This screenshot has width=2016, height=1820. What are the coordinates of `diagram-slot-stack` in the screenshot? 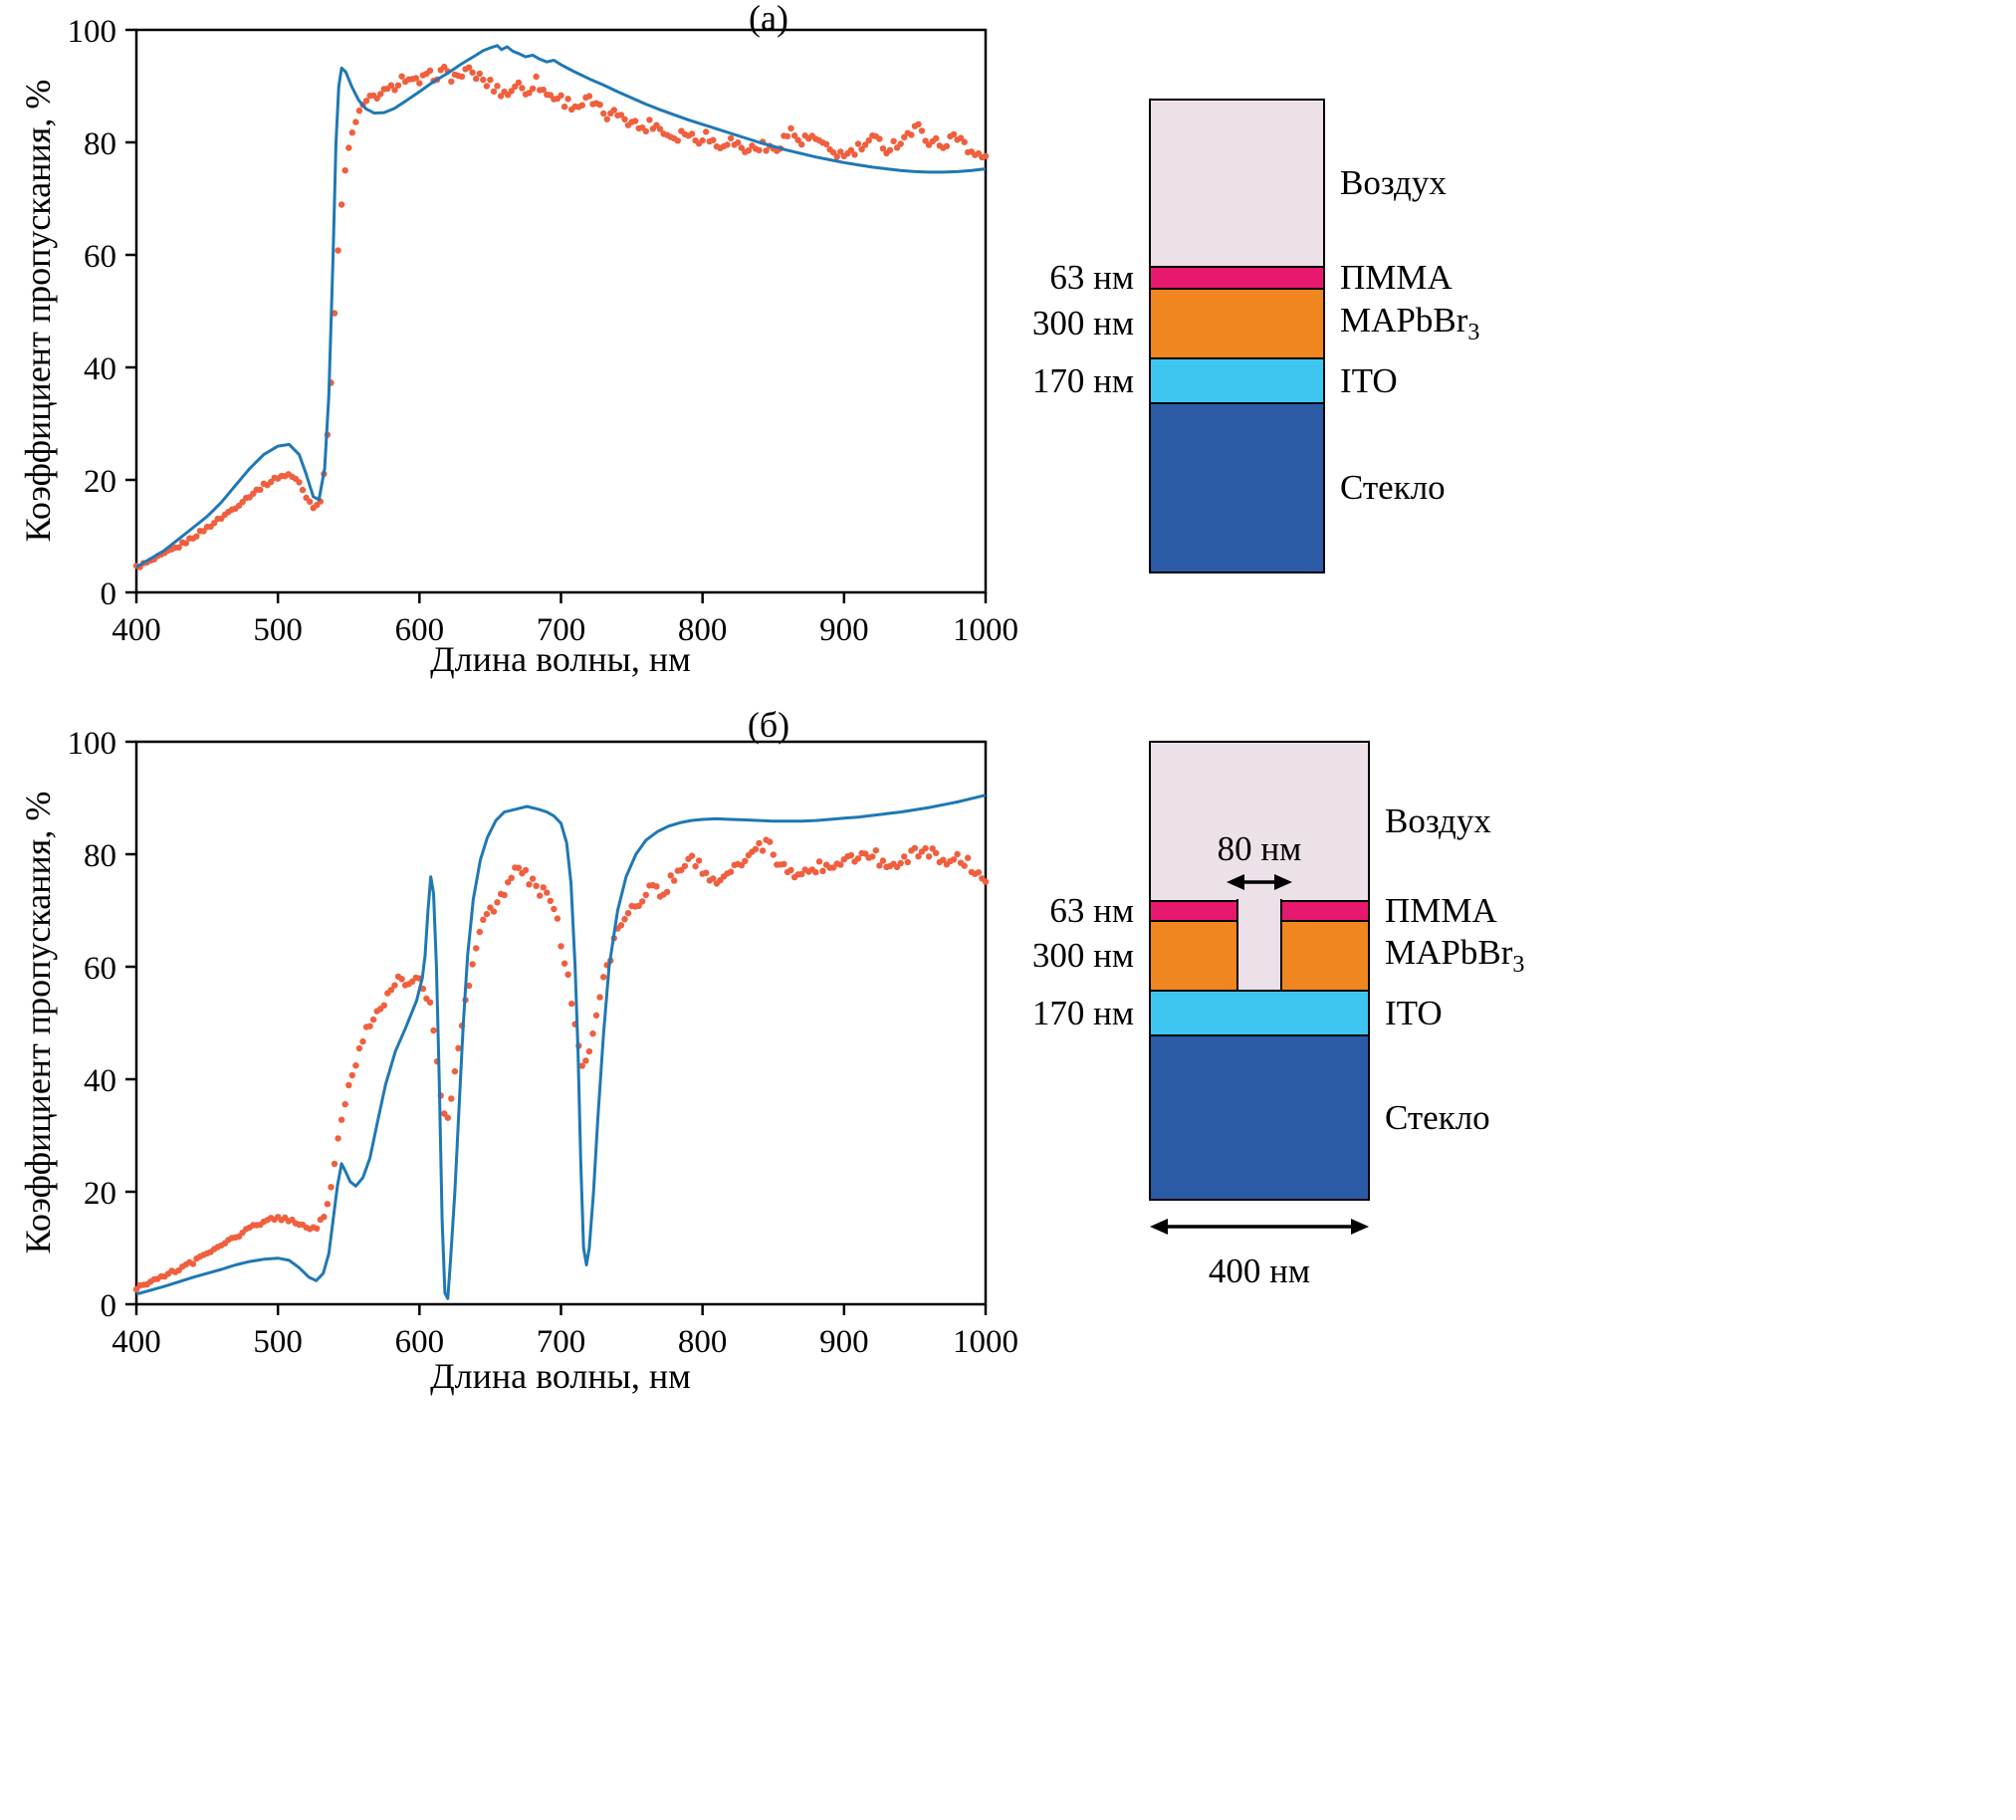 It's located at (1259, 988).